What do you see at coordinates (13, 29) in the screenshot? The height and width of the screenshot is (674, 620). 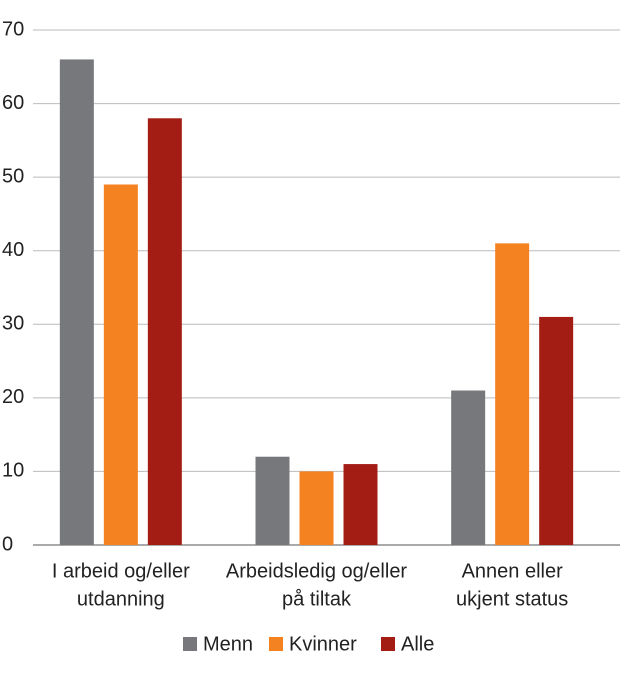 I see `y-tick-label: 70` at bounding box center [13, 29].